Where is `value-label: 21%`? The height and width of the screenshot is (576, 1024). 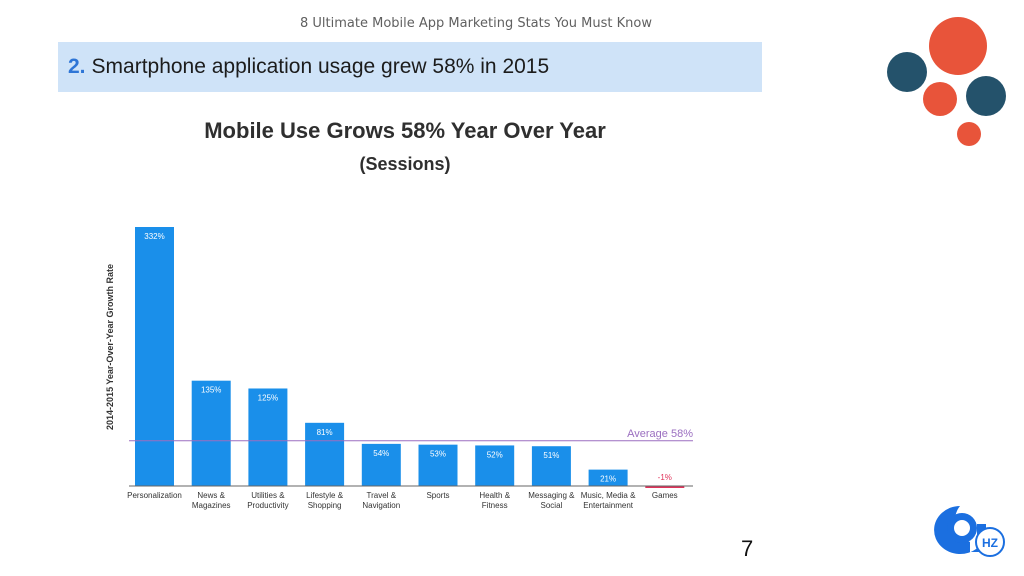 value-label: 21% is located at coordinates (608, 479).